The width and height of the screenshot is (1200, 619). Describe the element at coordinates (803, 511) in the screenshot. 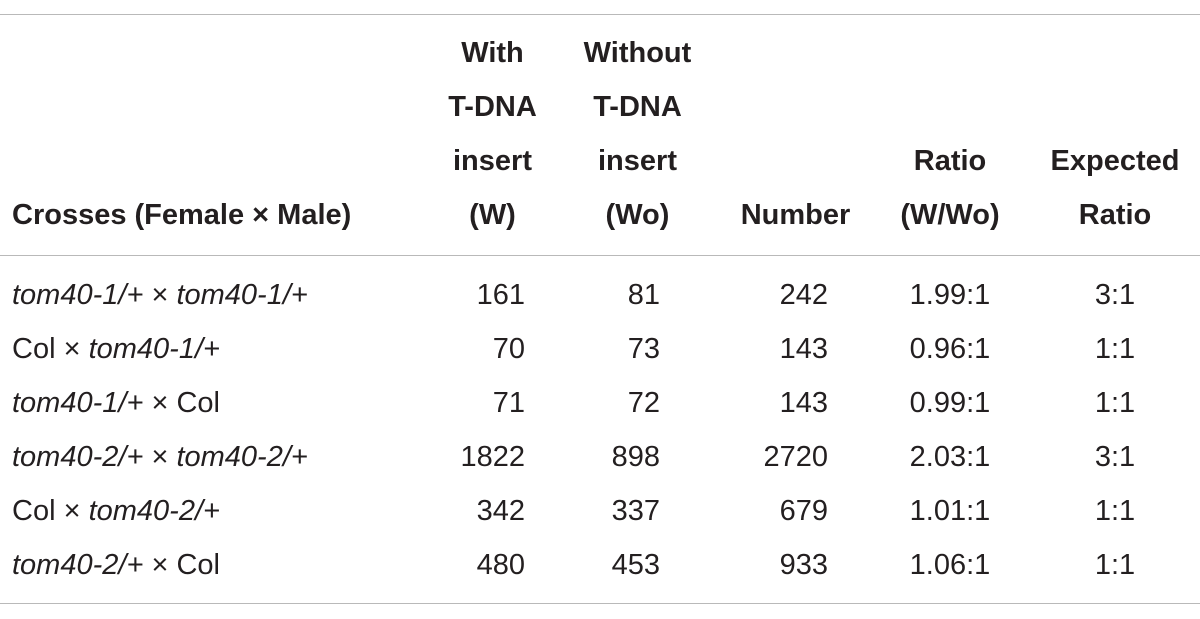

I see `cell-number: 679` at that location.